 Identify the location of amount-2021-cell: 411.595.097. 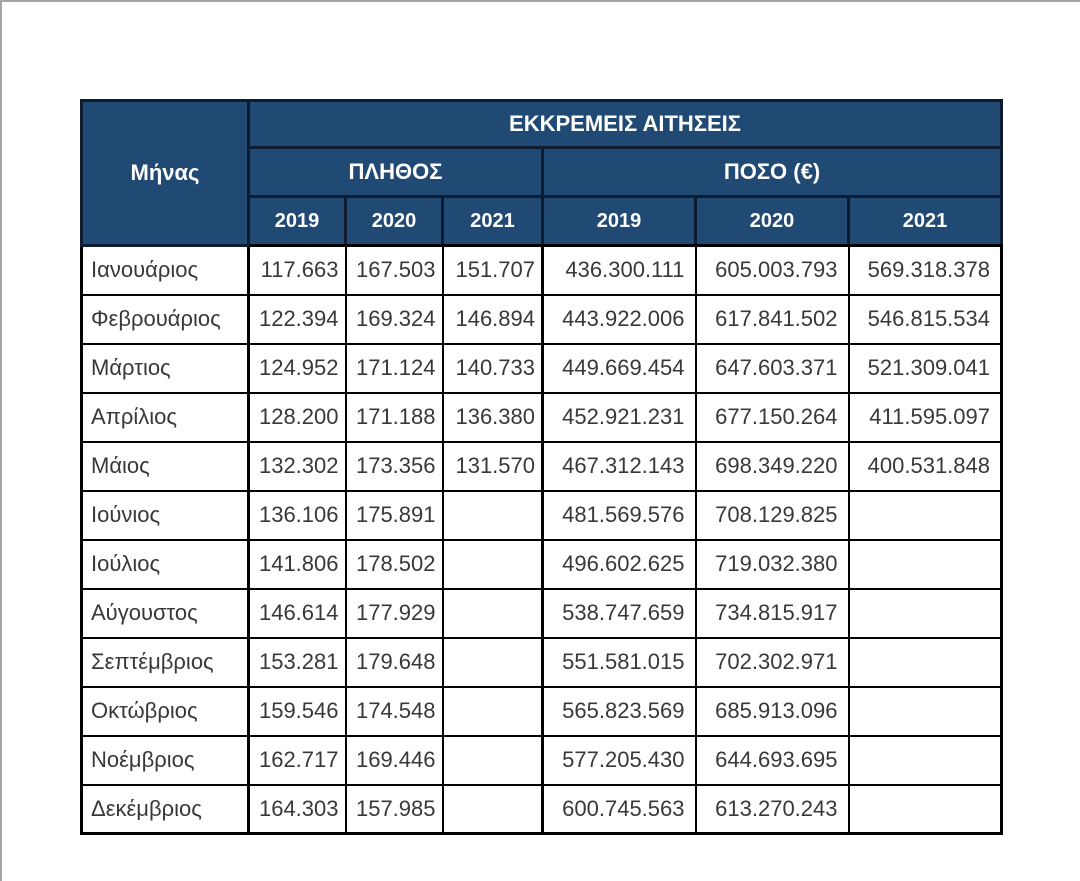
(925, 417).